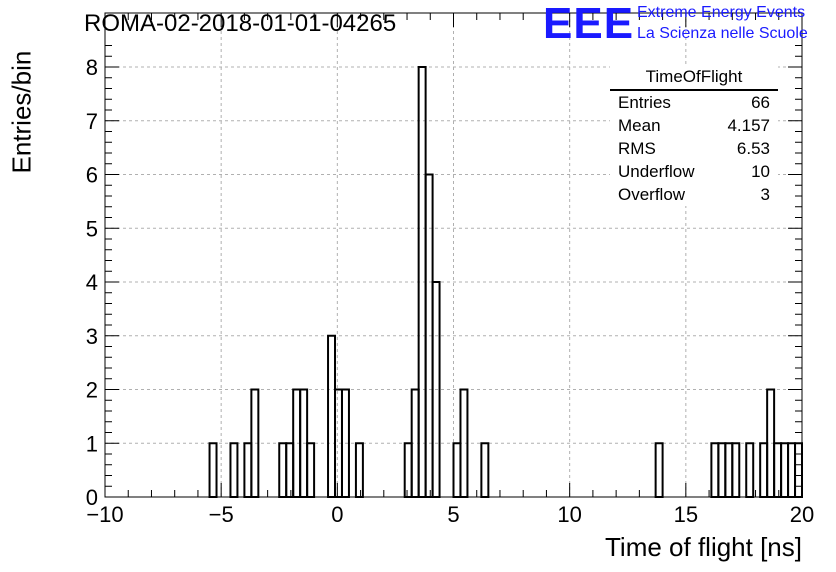 Image resolution: width=836 pixels, height=572 pixels. I want to click on y-tick-label: 3, so click(92, 336).